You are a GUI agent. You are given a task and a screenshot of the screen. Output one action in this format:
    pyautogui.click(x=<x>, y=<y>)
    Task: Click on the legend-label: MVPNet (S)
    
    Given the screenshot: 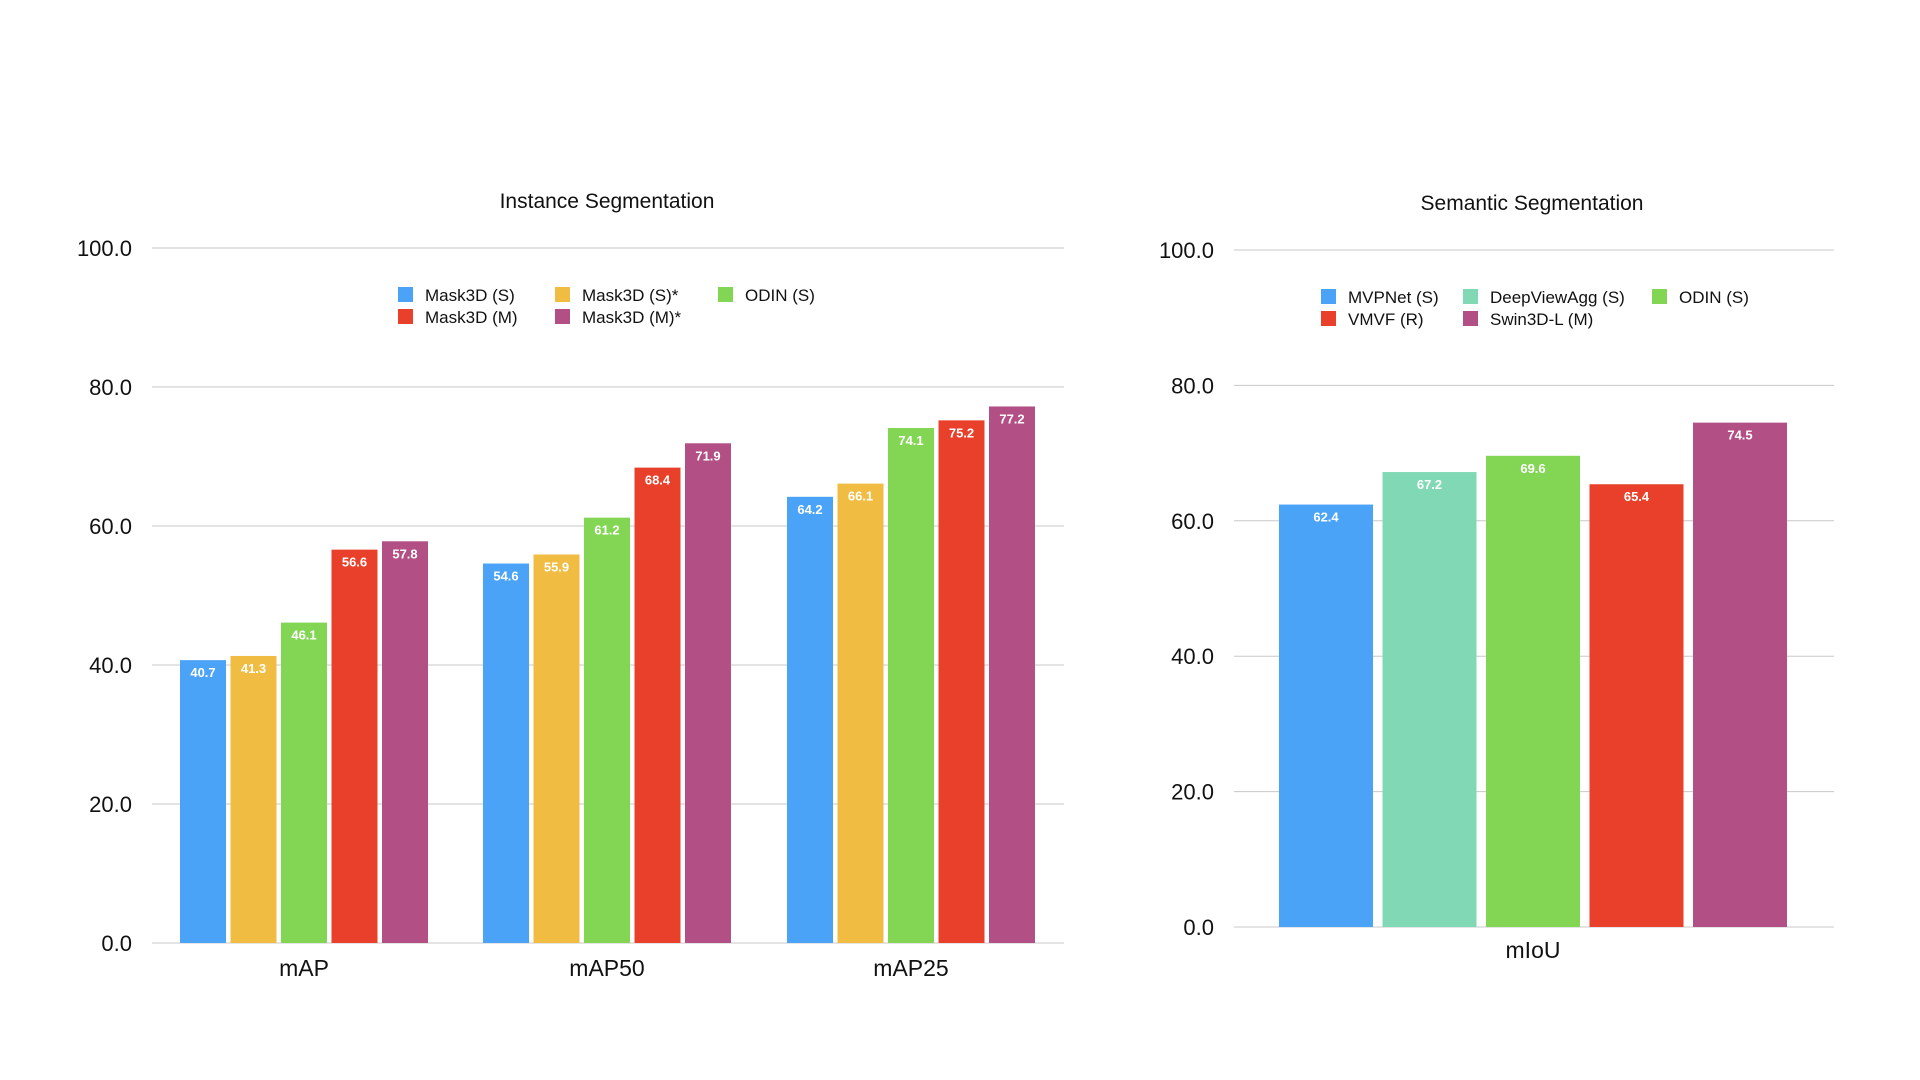 What is the action you would take?
    pyautogui.click(x=1393, y=297)
    